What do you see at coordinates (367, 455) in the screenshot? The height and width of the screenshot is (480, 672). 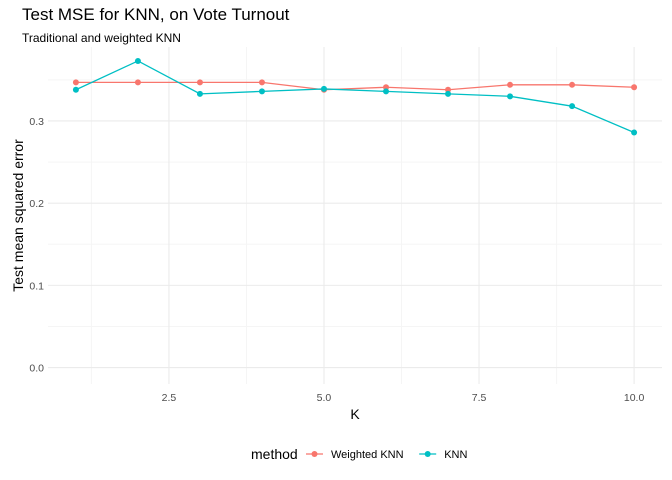 I see `legend-label: Weighted KNN` at bounding box center [367, 455].